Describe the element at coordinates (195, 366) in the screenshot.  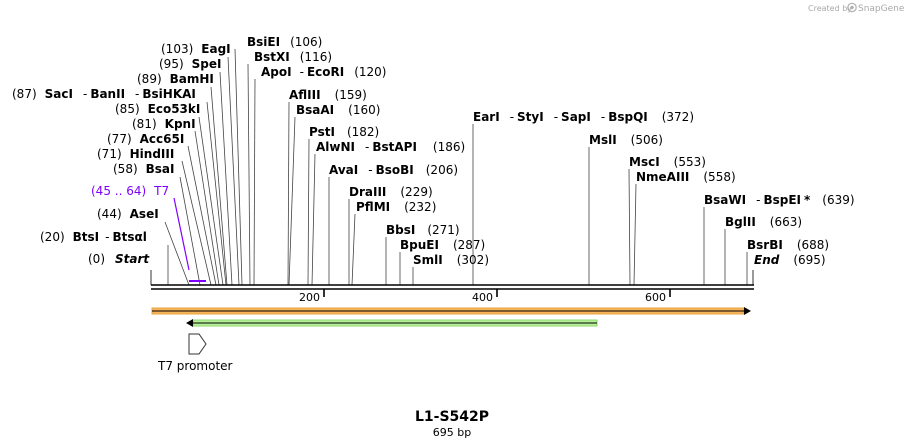
I see `t7-promoter-label: T7 promoter` at that location.